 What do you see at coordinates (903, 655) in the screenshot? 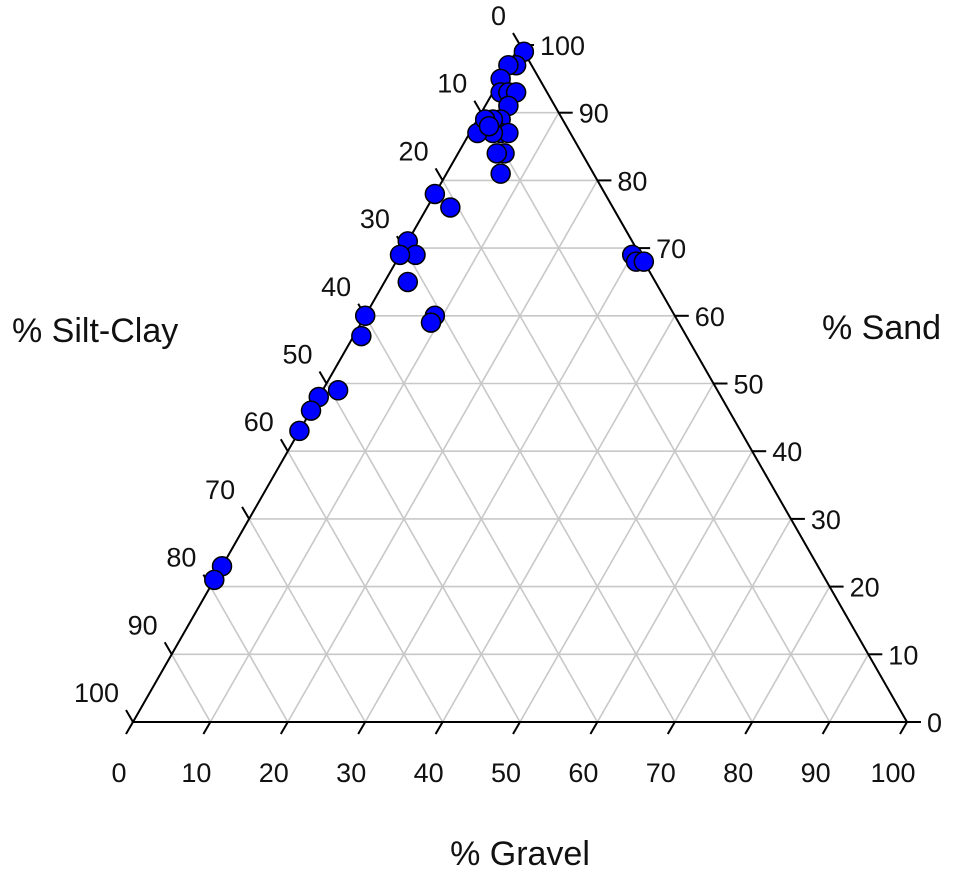
I see `sand-tick-label: 10` at bounding box center [903, 655].